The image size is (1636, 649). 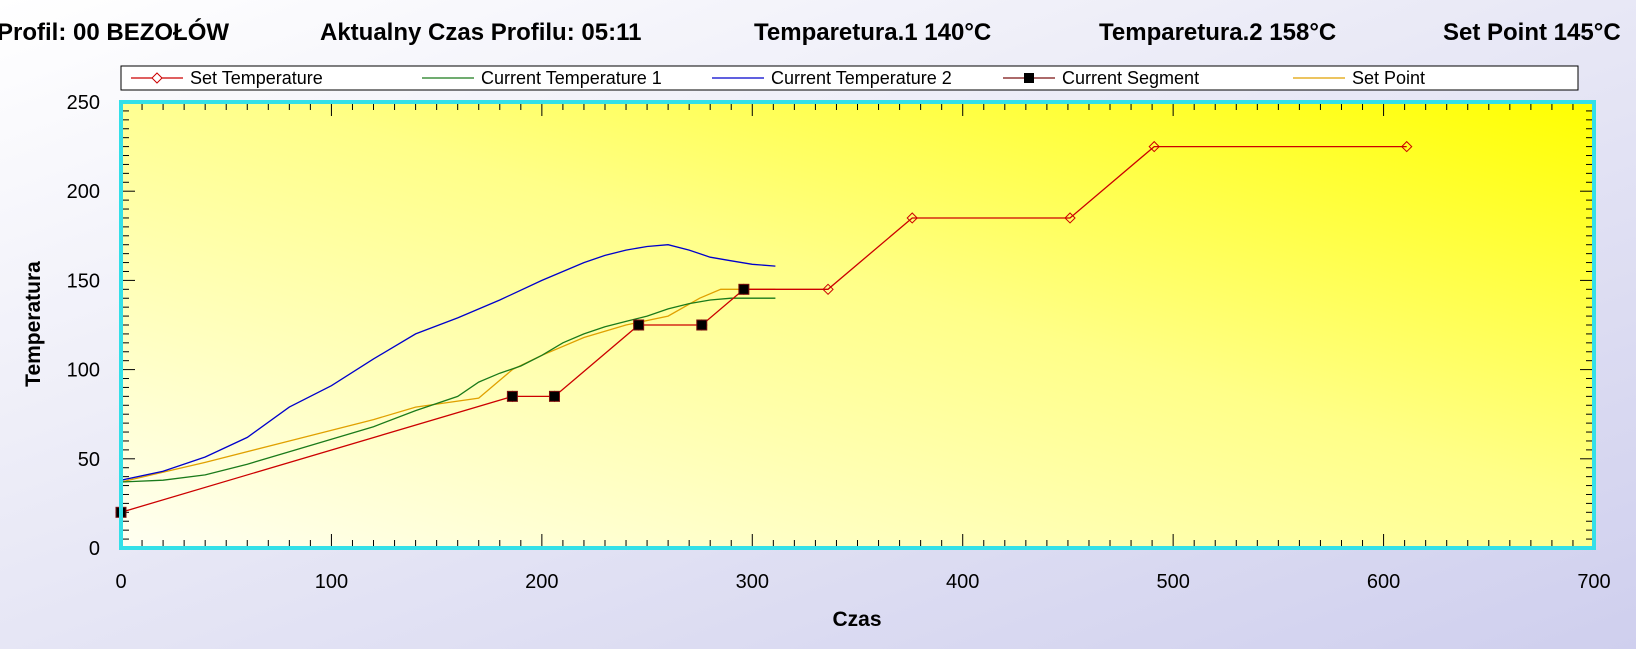 I want to click on y-tick-label: 0, so click(x=94, y=549).